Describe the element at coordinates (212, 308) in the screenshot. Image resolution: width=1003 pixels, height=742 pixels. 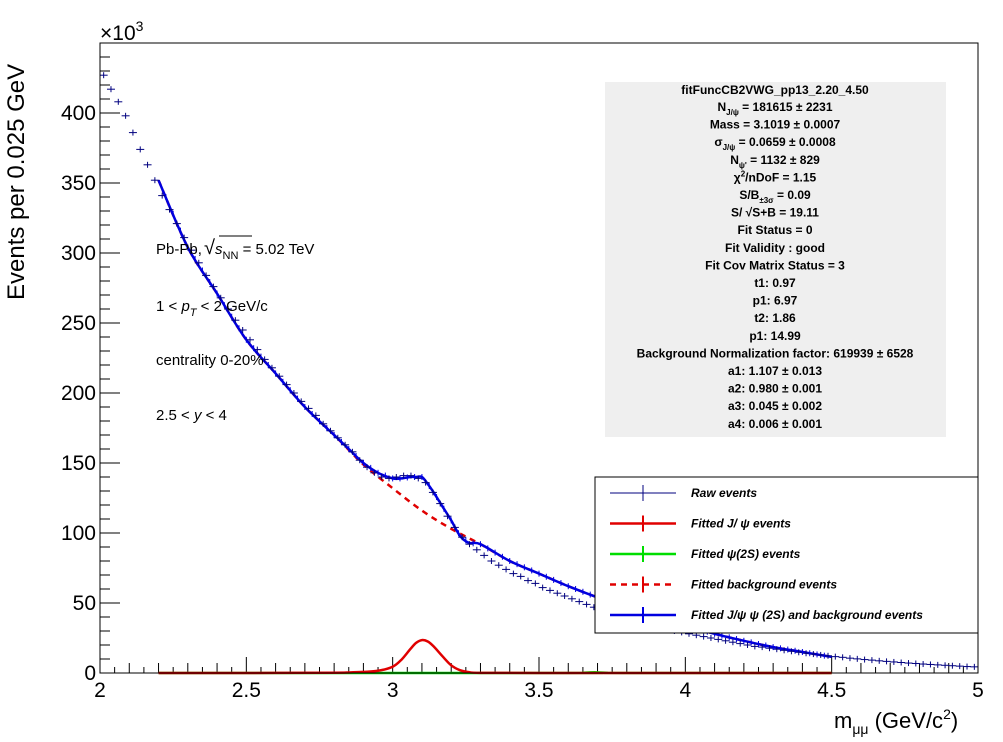
I see `annotation-pt: 1 < pT < 2 GeV/c` at that location.